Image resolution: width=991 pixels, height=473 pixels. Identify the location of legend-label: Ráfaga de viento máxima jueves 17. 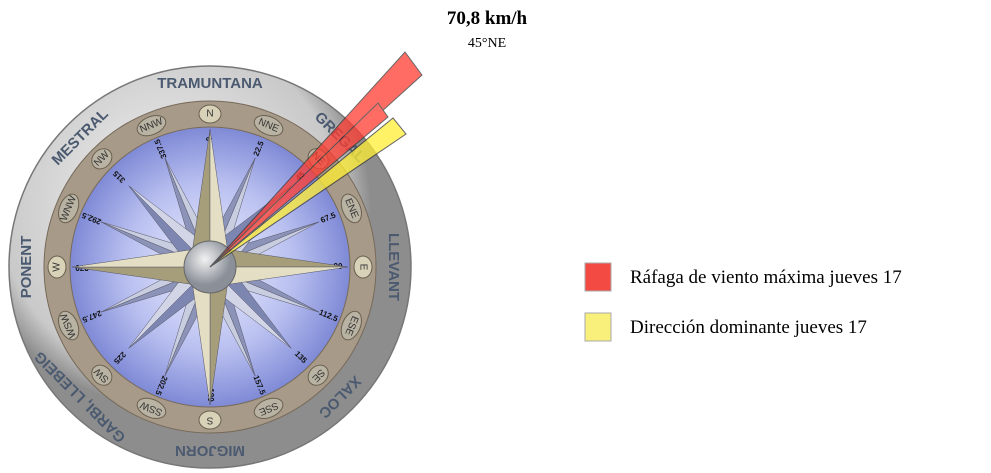
(766, 277).